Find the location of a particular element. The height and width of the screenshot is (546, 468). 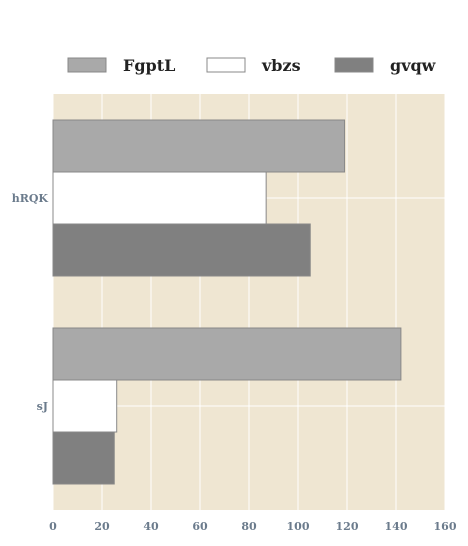

y-category-label-0: hRQK is located at coordinates (30, 198).